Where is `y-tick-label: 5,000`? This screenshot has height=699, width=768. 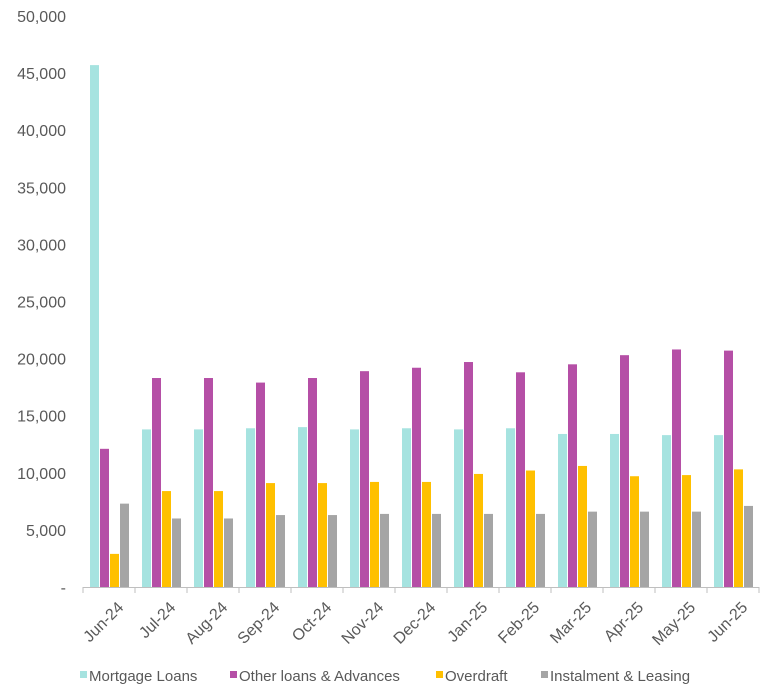
y-tick-label: 5,000 is located at coordinates (46, 531).